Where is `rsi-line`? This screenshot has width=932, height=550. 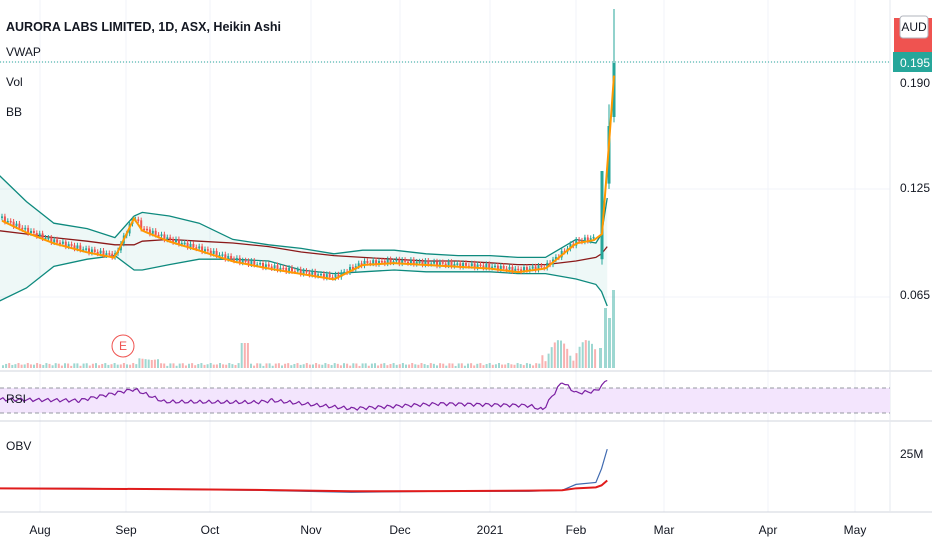 rsi-line is located at coordinates (304, 395).